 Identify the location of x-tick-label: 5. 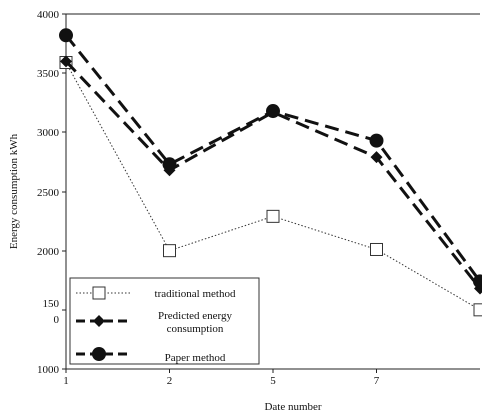
(273, 381).